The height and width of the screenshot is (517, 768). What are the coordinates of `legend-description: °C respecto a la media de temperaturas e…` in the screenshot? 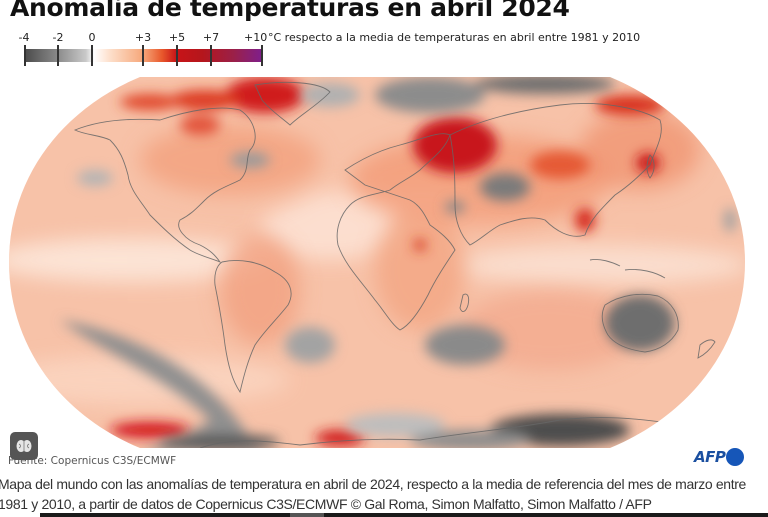 It's located at (454, 37).